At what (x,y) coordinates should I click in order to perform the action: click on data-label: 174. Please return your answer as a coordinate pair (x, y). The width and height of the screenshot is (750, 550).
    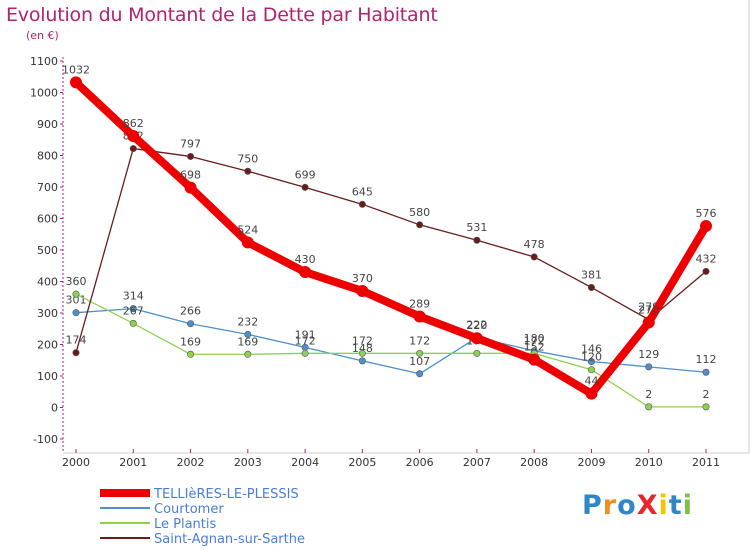
    Looking at the image, I should click on (76, 340).